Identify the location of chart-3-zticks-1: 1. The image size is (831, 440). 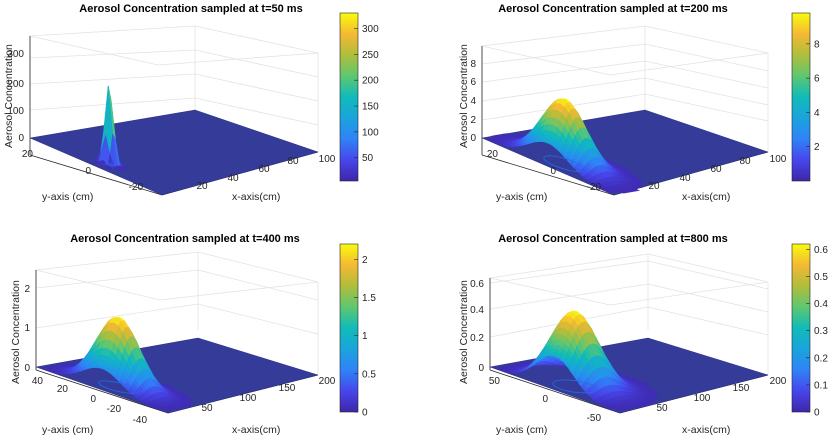
(27, 328).